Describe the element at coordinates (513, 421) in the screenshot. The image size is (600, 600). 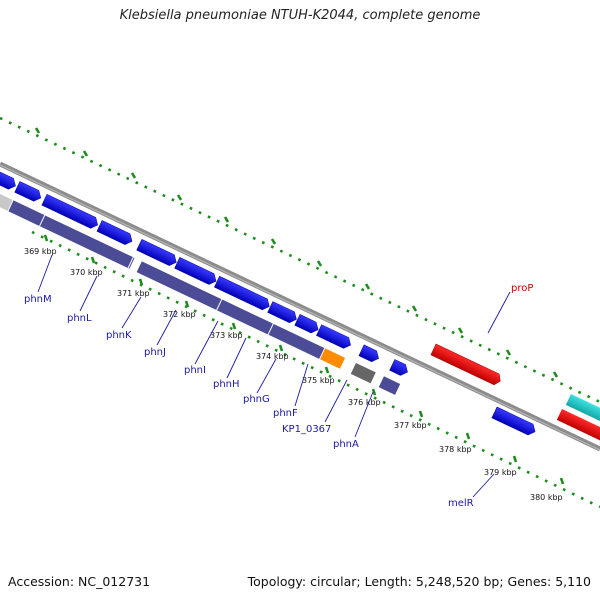
I see `melr-cds` at that location.